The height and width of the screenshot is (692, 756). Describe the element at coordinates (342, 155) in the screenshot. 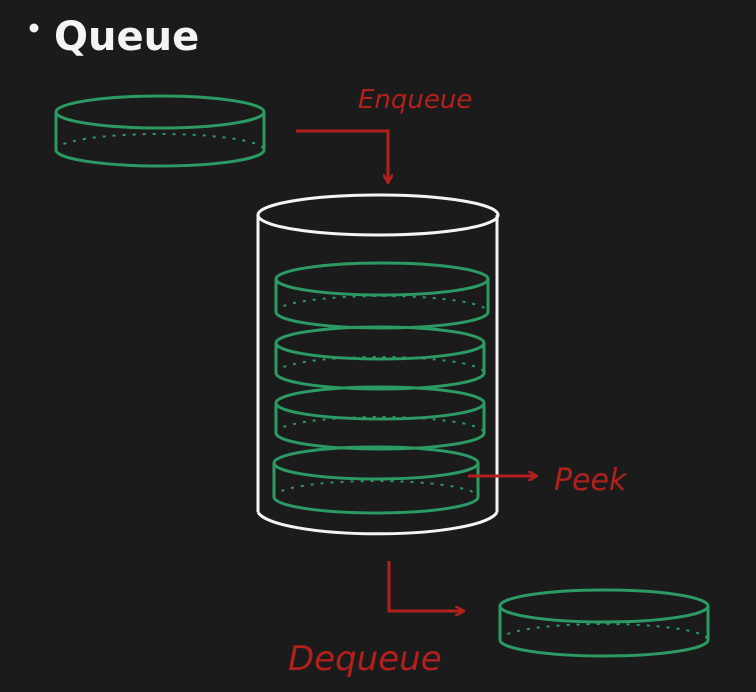

I see `enqueue-arrow` at that location.